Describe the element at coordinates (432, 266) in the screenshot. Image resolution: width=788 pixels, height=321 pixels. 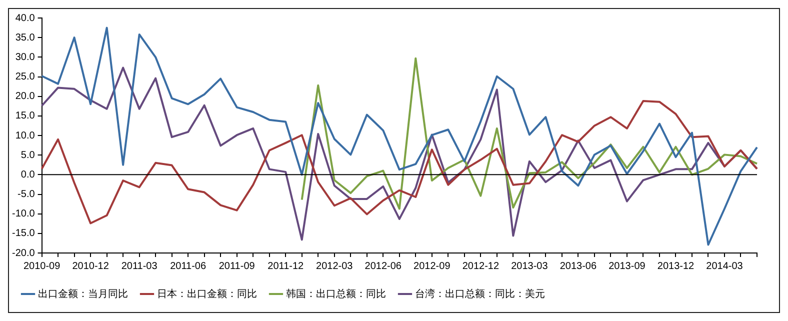
I see `x-tick-label: 2012-09` at that location.